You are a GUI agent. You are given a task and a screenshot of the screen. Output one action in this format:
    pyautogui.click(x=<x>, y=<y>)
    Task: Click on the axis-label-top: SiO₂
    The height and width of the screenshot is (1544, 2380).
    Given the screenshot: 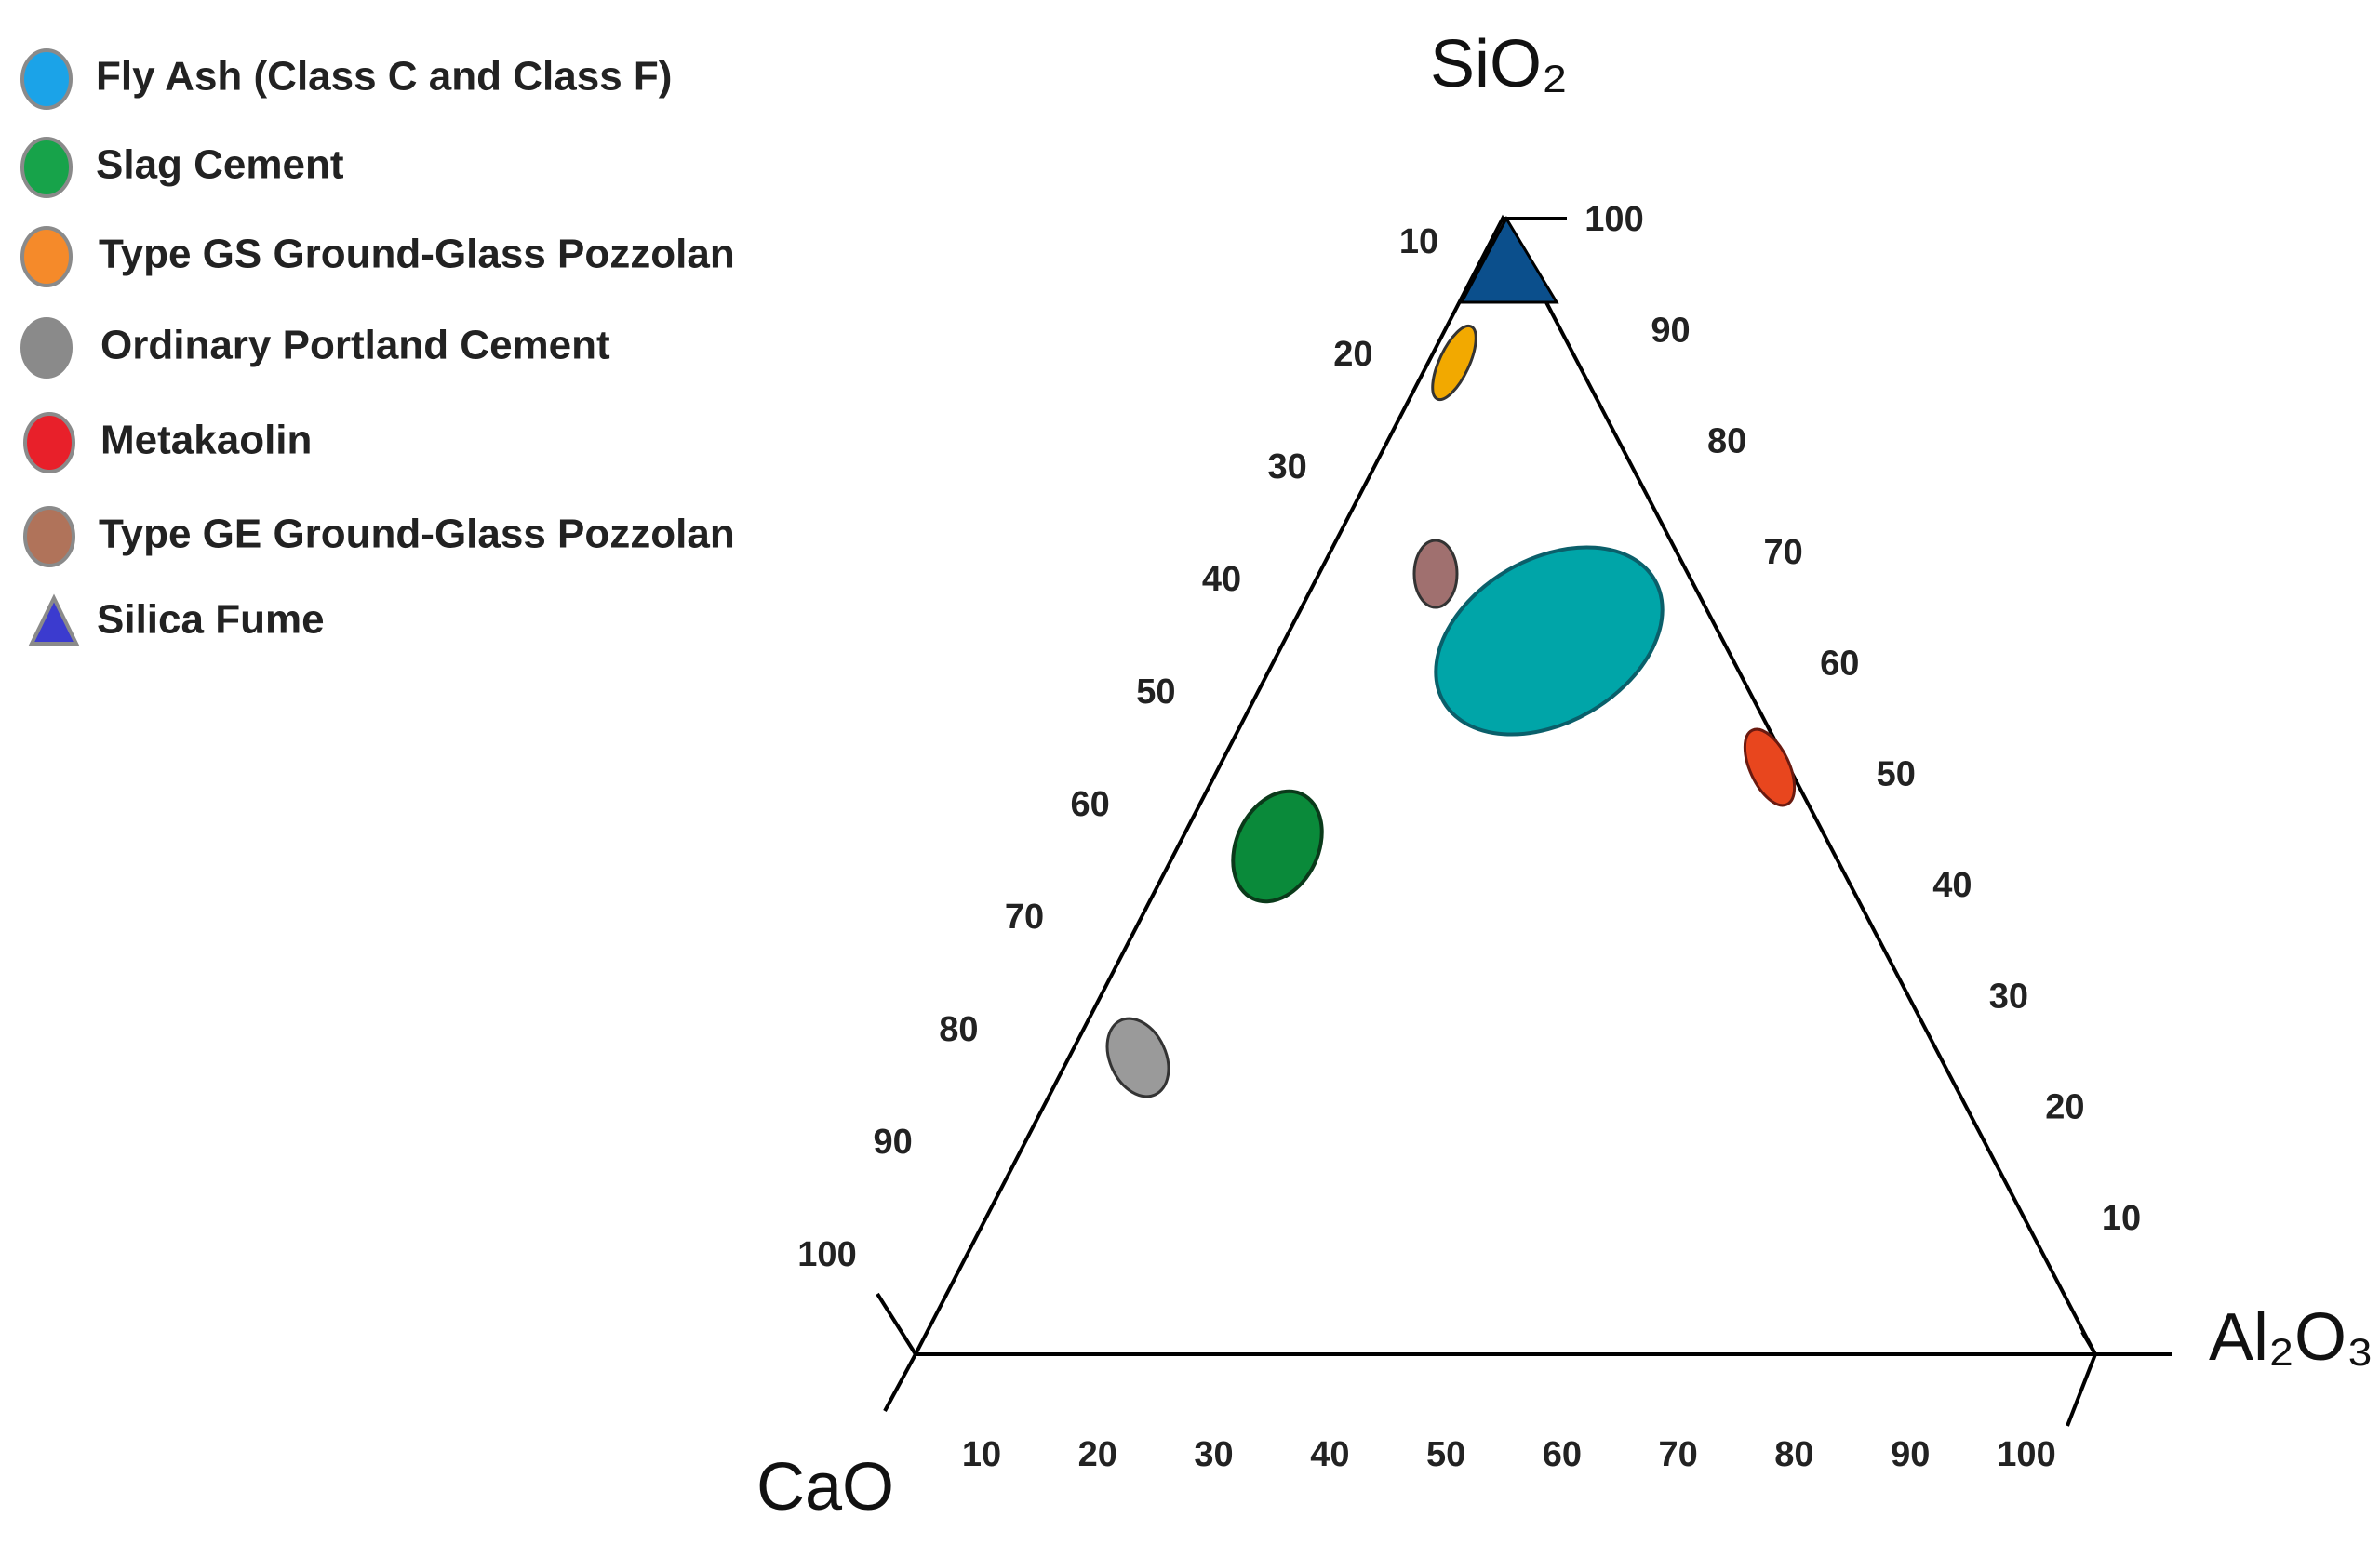 What is the action you would take?
    pyautogui.click(x=1499, y=64)
    